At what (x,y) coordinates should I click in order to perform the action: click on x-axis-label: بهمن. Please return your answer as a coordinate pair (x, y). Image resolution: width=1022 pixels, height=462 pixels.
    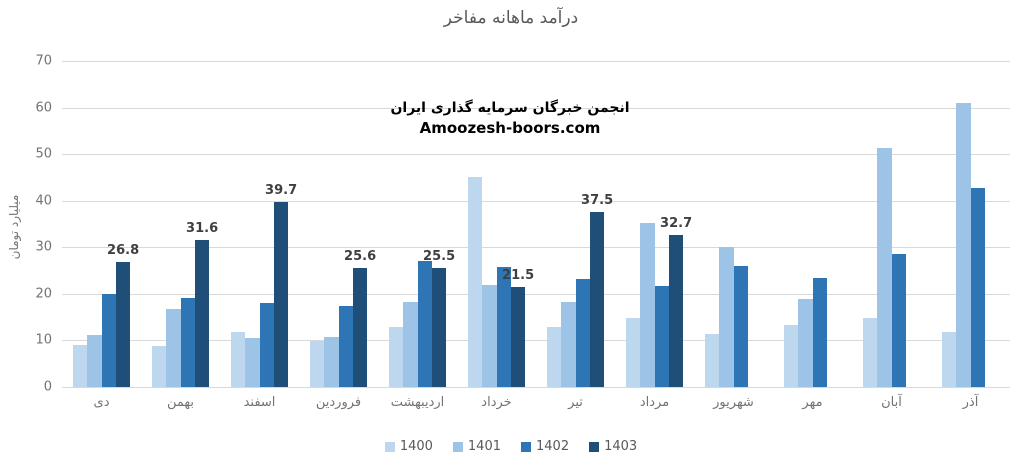
    Looking at the image, I should click on (180, 402).